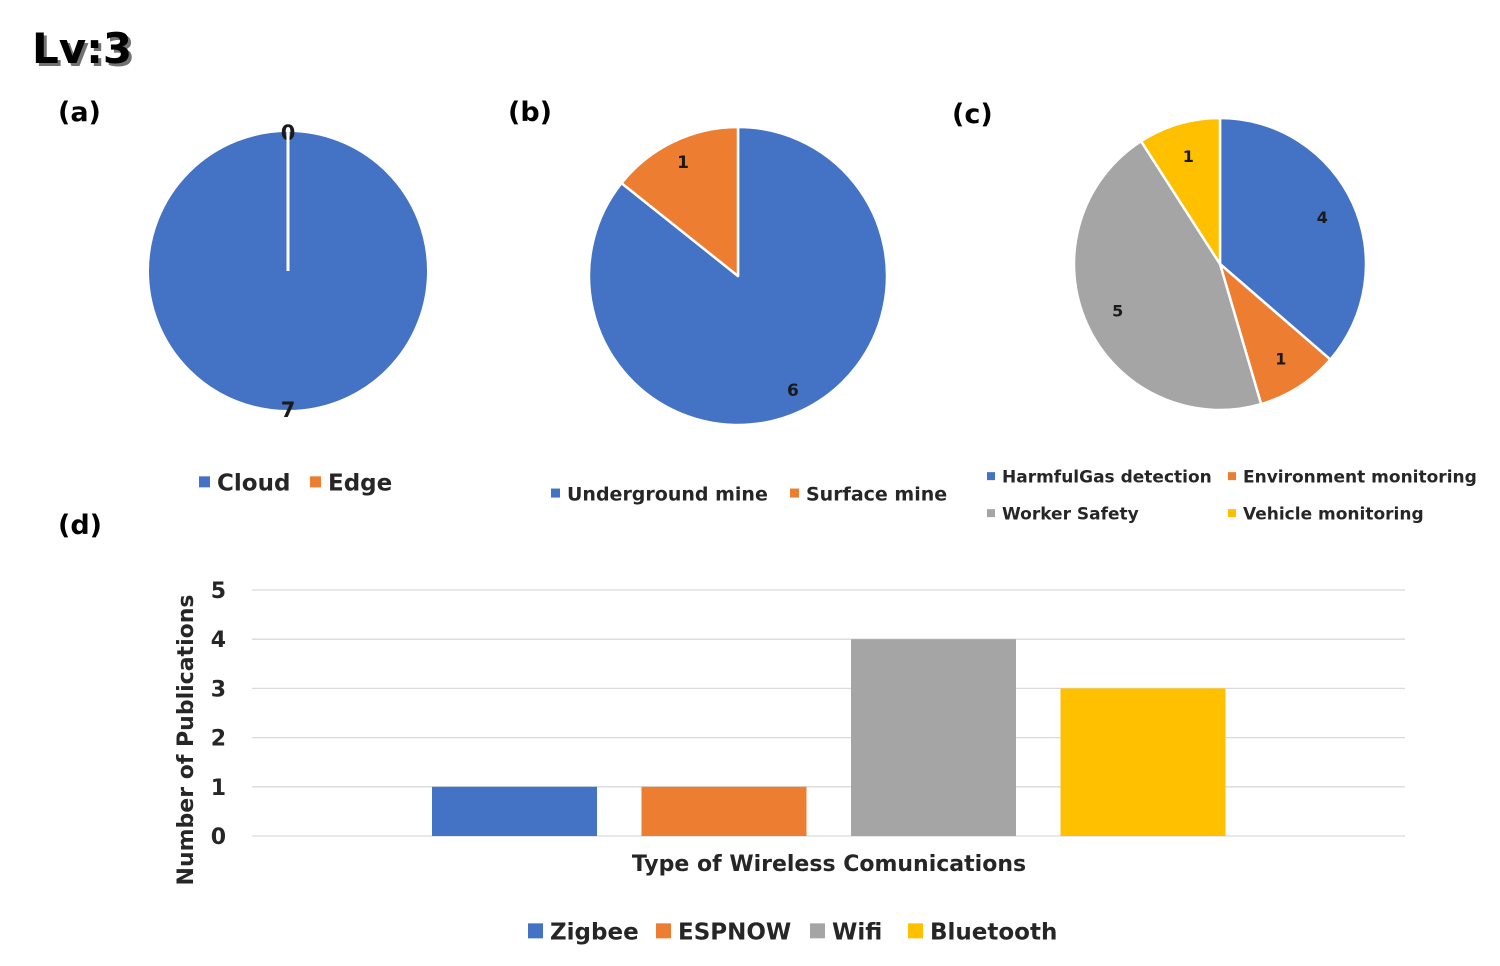  Describe the element at coordinates (933, 737) in the screenshot. I see `bar-wifi` at that location.